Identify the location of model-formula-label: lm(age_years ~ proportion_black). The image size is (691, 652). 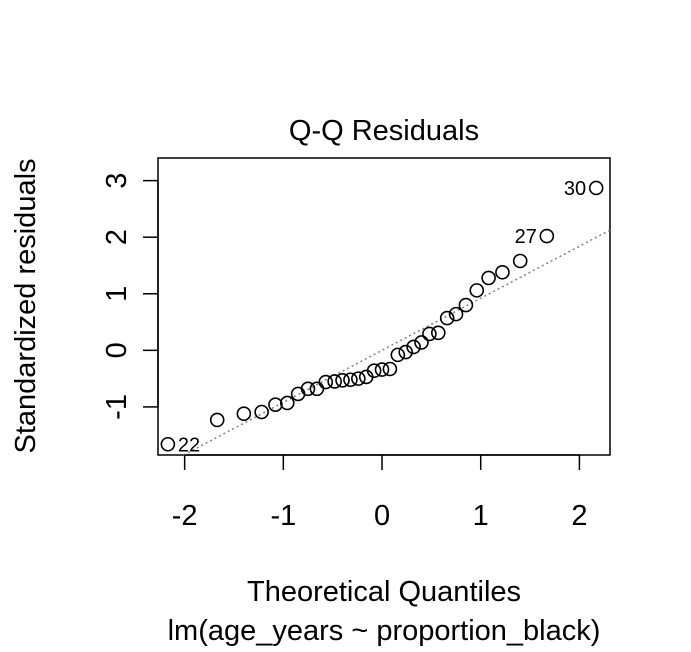
(384, 631).